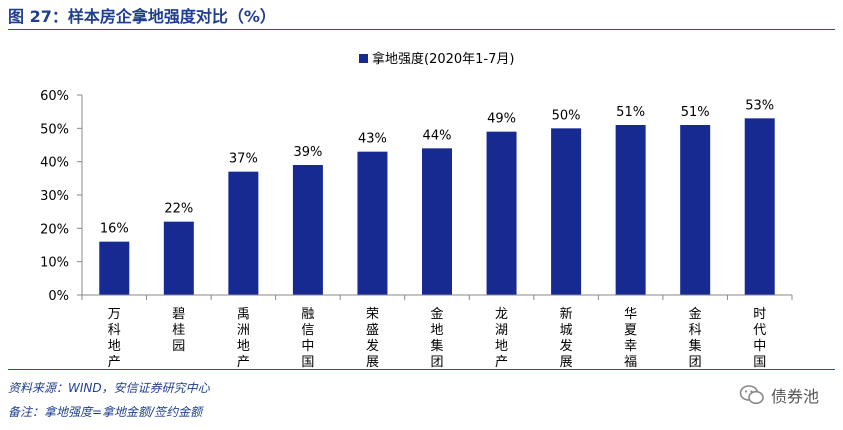 This screenshot has height=430, width=843. What do you see at coordinates (178, 209) in the screenshot?
I see `data-label: 22%` at bounding box center [178, 209].